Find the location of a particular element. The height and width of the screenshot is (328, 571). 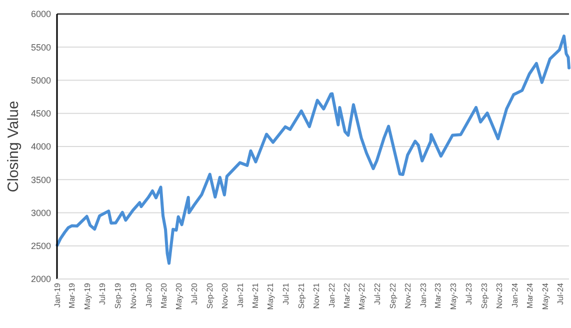

x-tick-label: Jul-21 is located at coordinates (285, 293).